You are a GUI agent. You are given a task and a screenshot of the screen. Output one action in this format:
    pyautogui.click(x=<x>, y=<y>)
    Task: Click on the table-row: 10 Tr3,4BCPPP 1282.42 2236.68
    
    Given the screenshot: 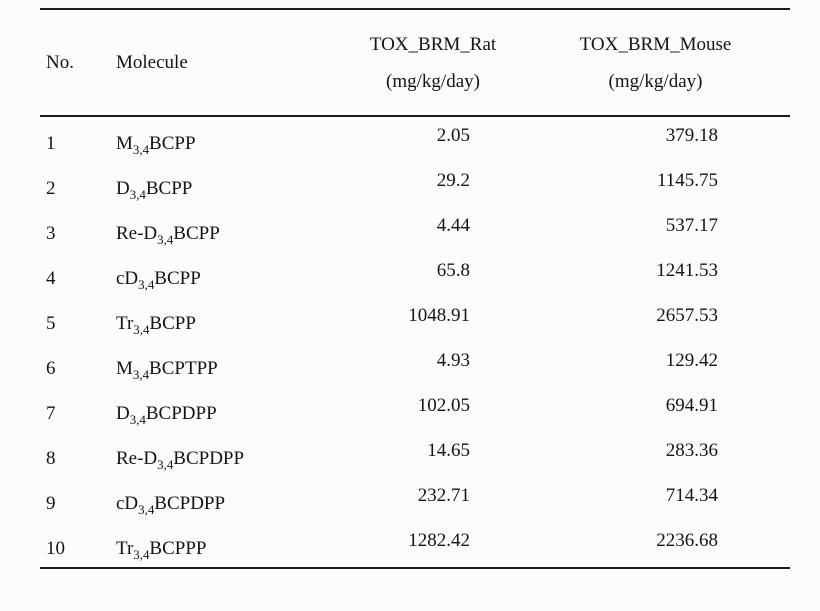 What is the action you would take?
    pyautogui.click(x=415, y=544)
    